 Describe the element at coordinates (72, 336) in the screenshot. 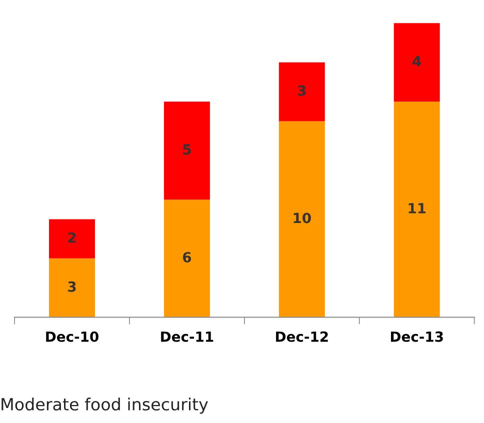

I see `x-tick-label: Dec-10` at that location.